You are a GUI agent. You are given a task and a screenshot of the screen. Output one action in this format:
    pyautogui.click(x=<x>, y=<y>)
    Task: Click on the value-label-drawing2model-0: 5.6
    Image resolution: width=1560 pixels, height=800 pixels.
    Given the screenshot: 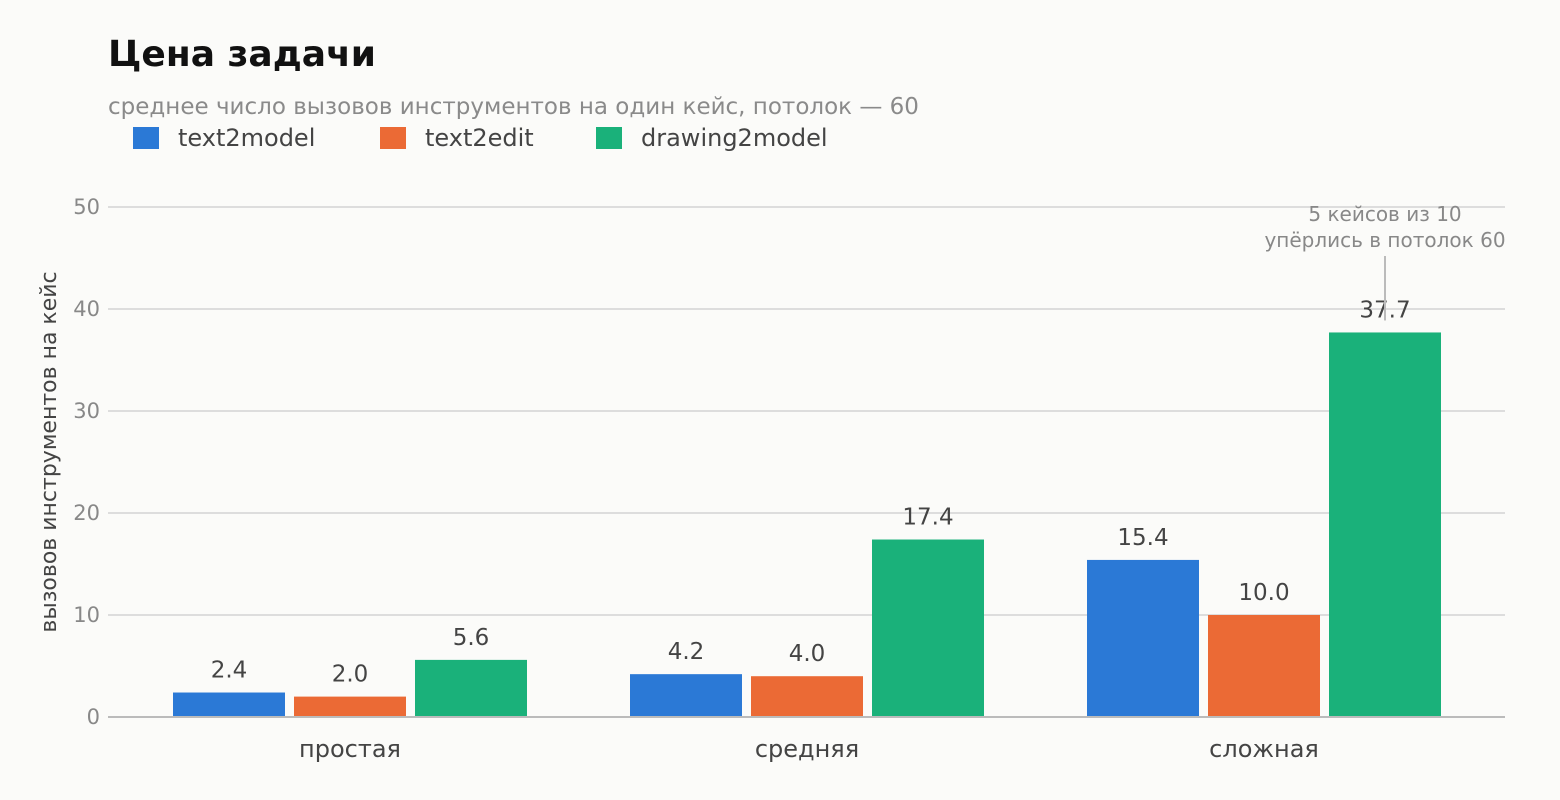 What is the action you would take?
    pyautogui.click(x=471, y=638)
    